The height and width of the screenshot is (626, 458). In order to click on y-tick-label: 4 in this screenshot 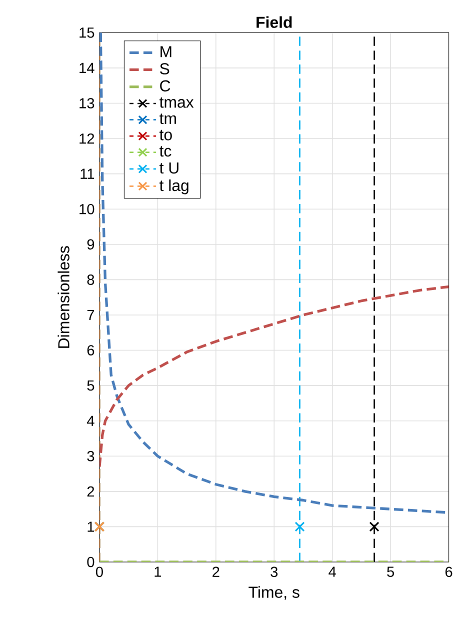, I will do `click(90, 421)`.